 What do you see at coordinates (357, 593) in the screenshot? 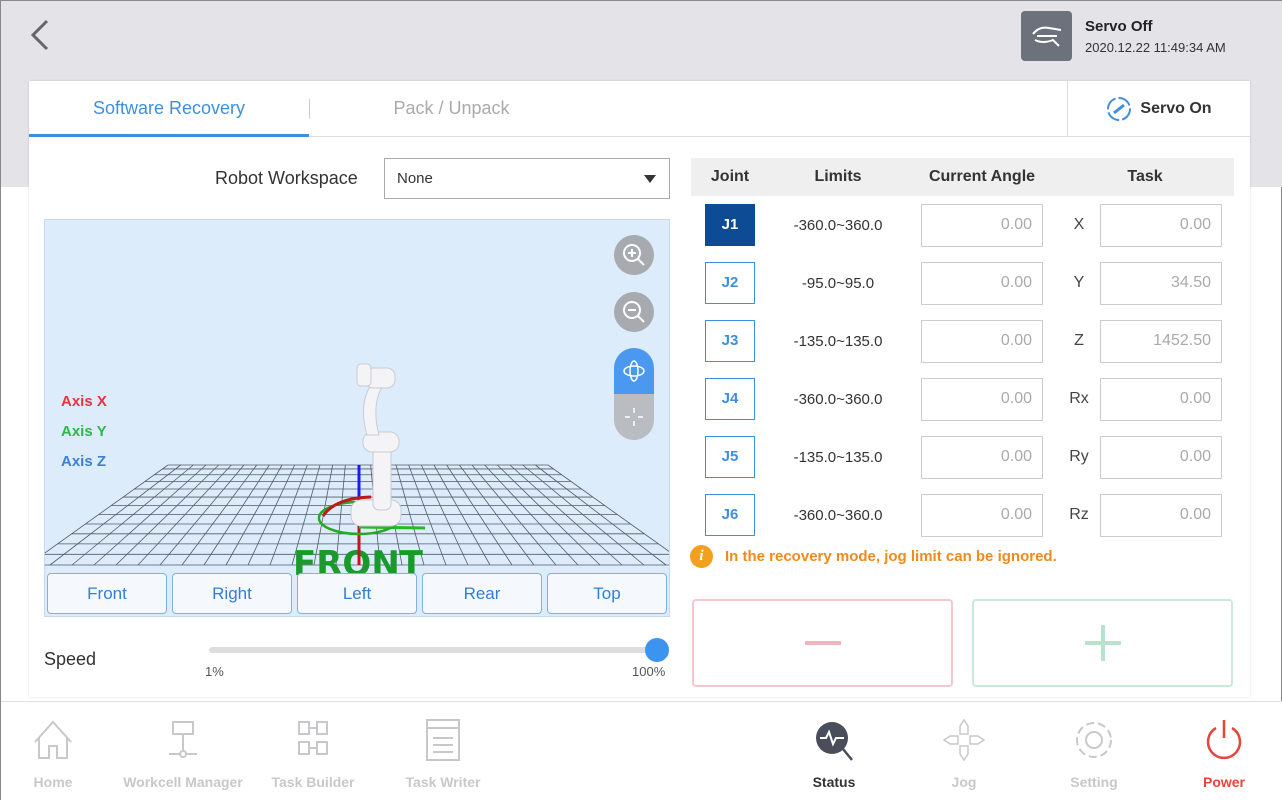
I see `view-left-button: Left` at bounding box center [357, 593].